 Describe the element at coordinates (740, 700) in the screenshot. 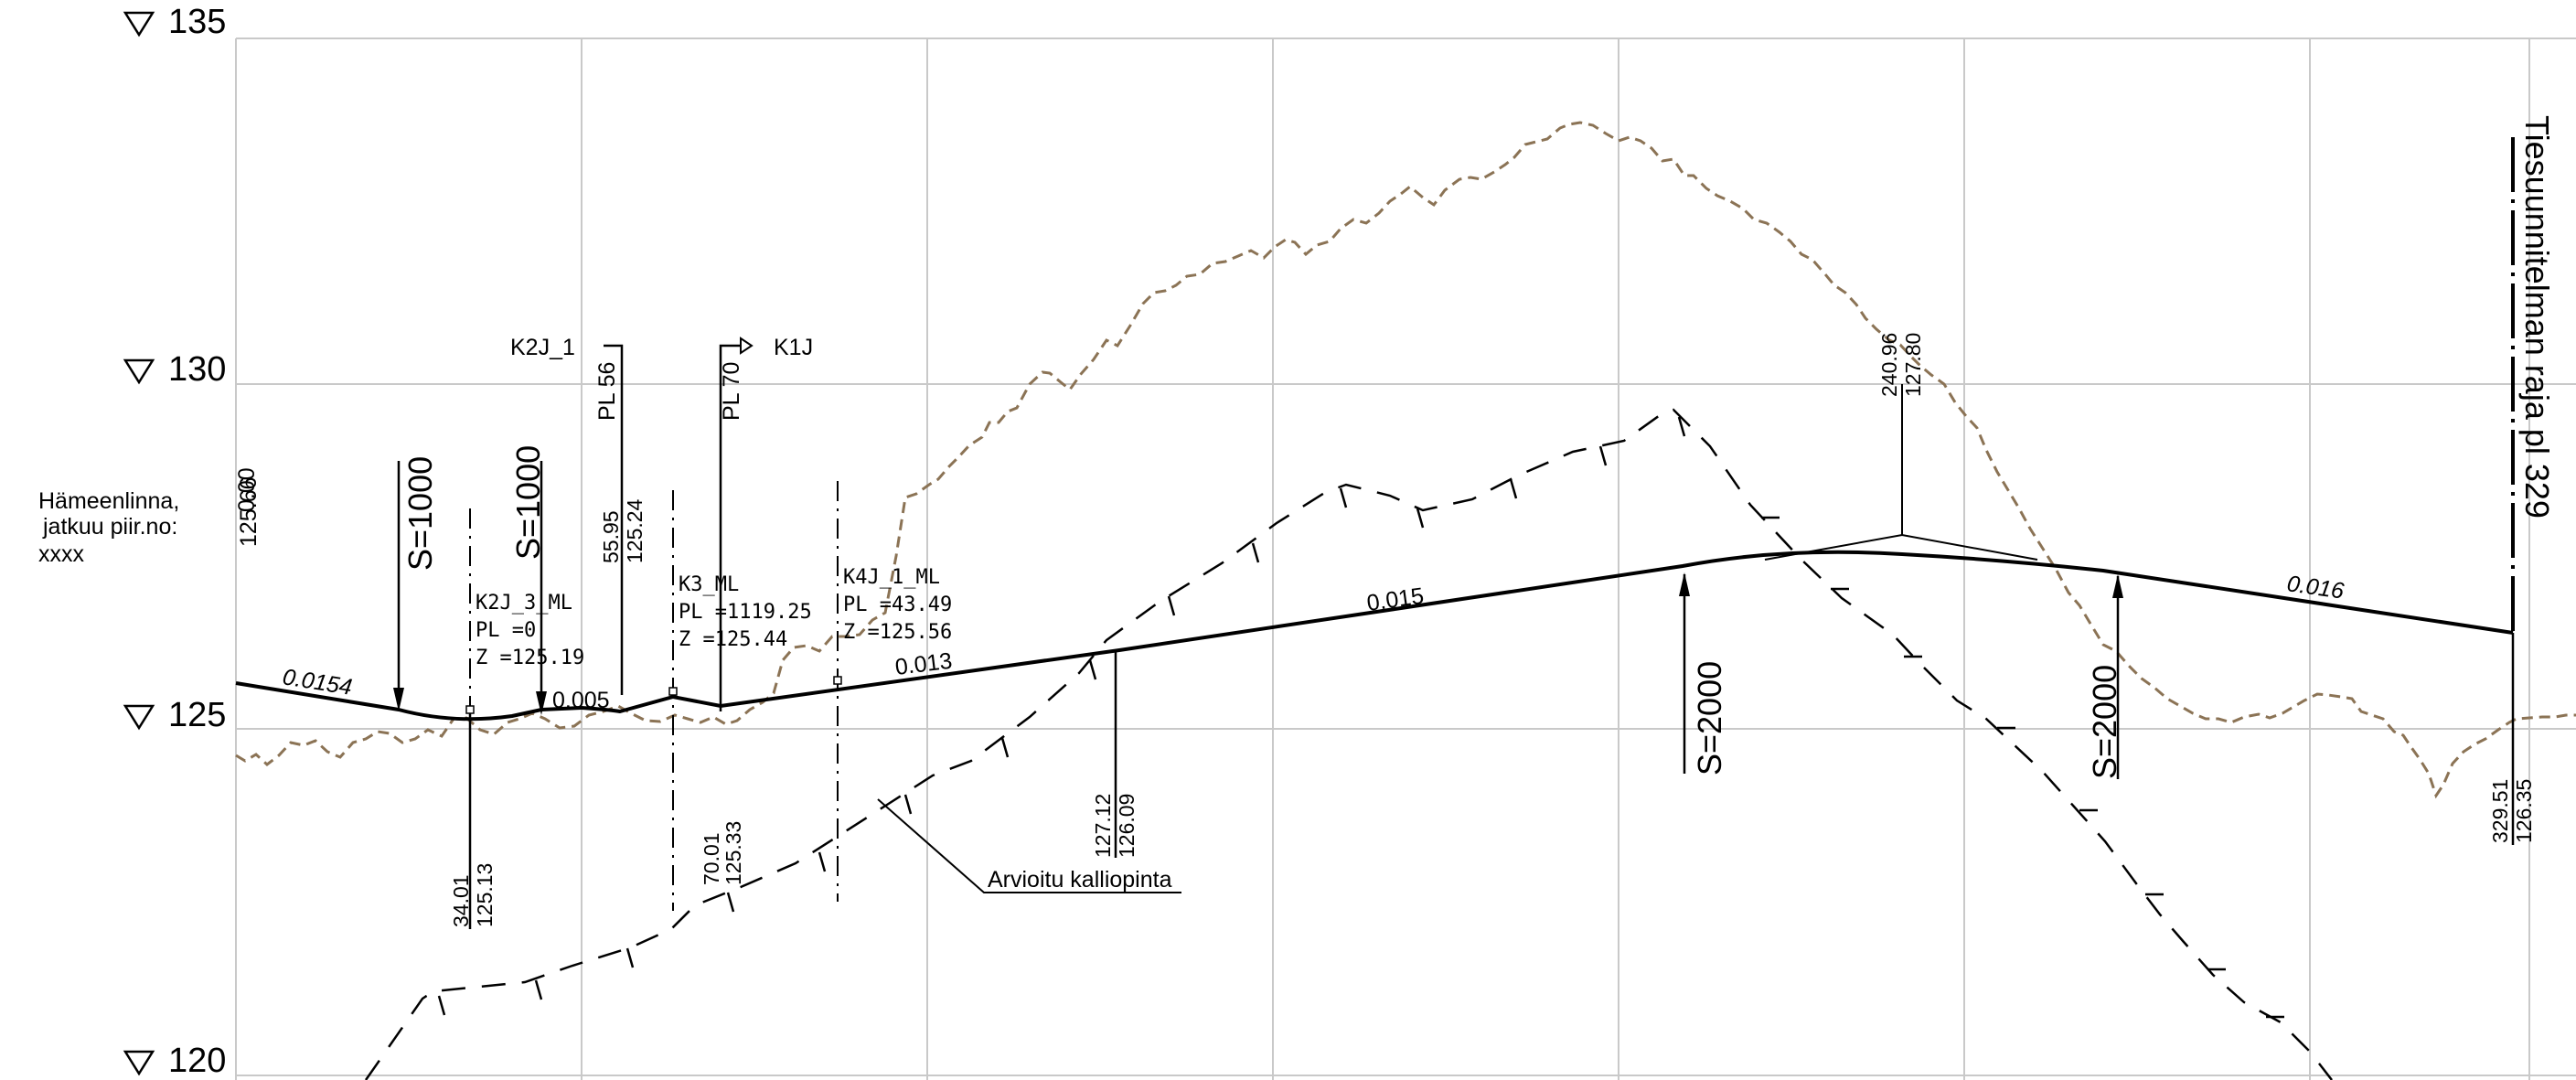

I see `marker-2: K3_ML PL =1119.25 Z =125.44` at that location.